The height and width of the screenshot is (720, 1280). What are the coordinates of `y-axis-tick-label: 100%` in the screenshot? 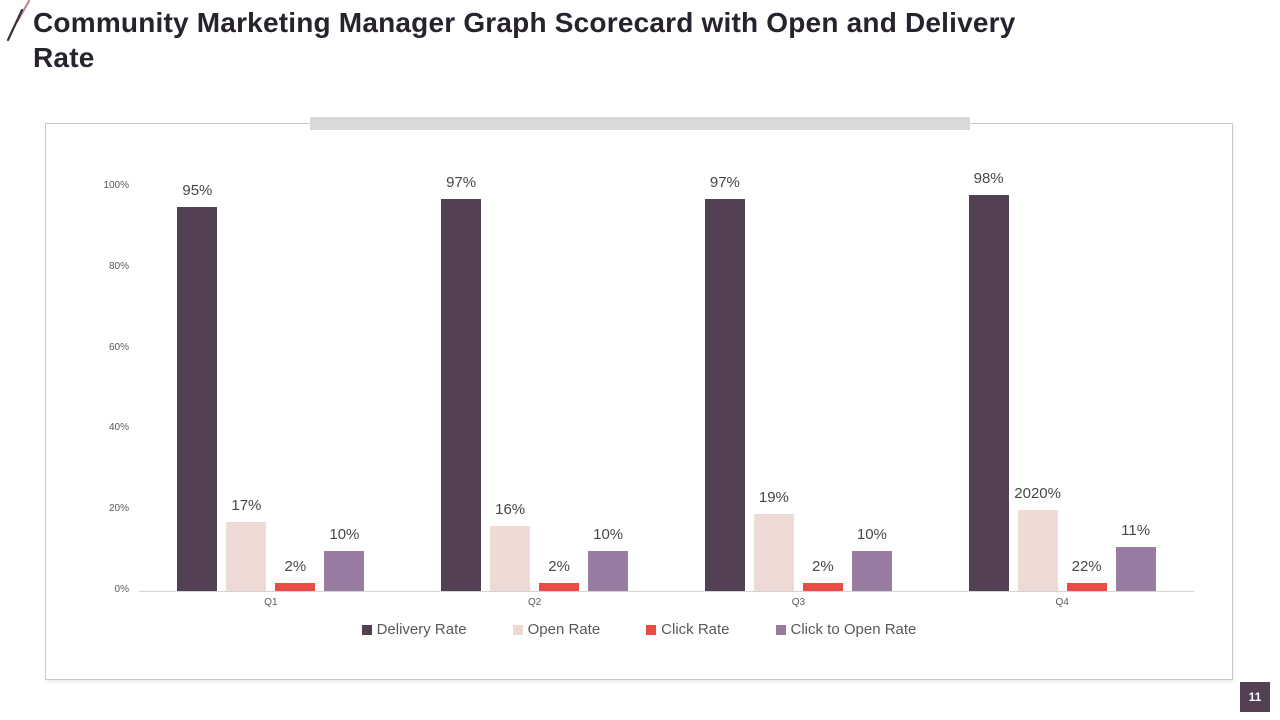 It's located at (116, 185).